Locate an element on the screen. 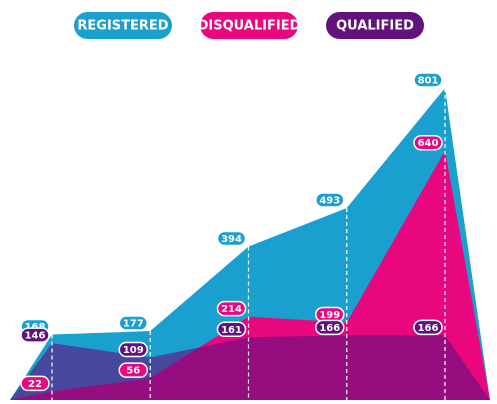  data-label: 214 is located at coordinates (231, 308).